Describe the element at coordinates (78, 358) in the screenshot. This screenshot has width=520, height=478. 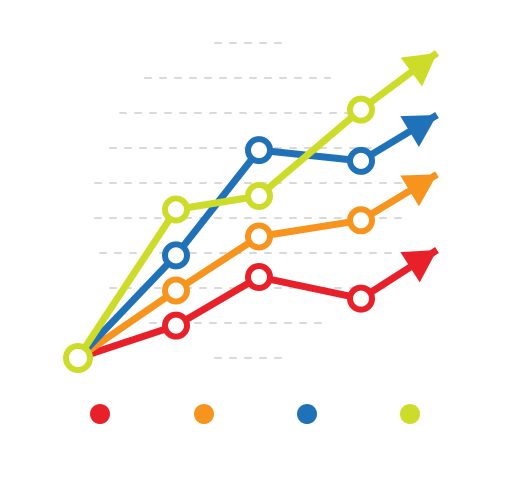
I see `origin-point` at that location.